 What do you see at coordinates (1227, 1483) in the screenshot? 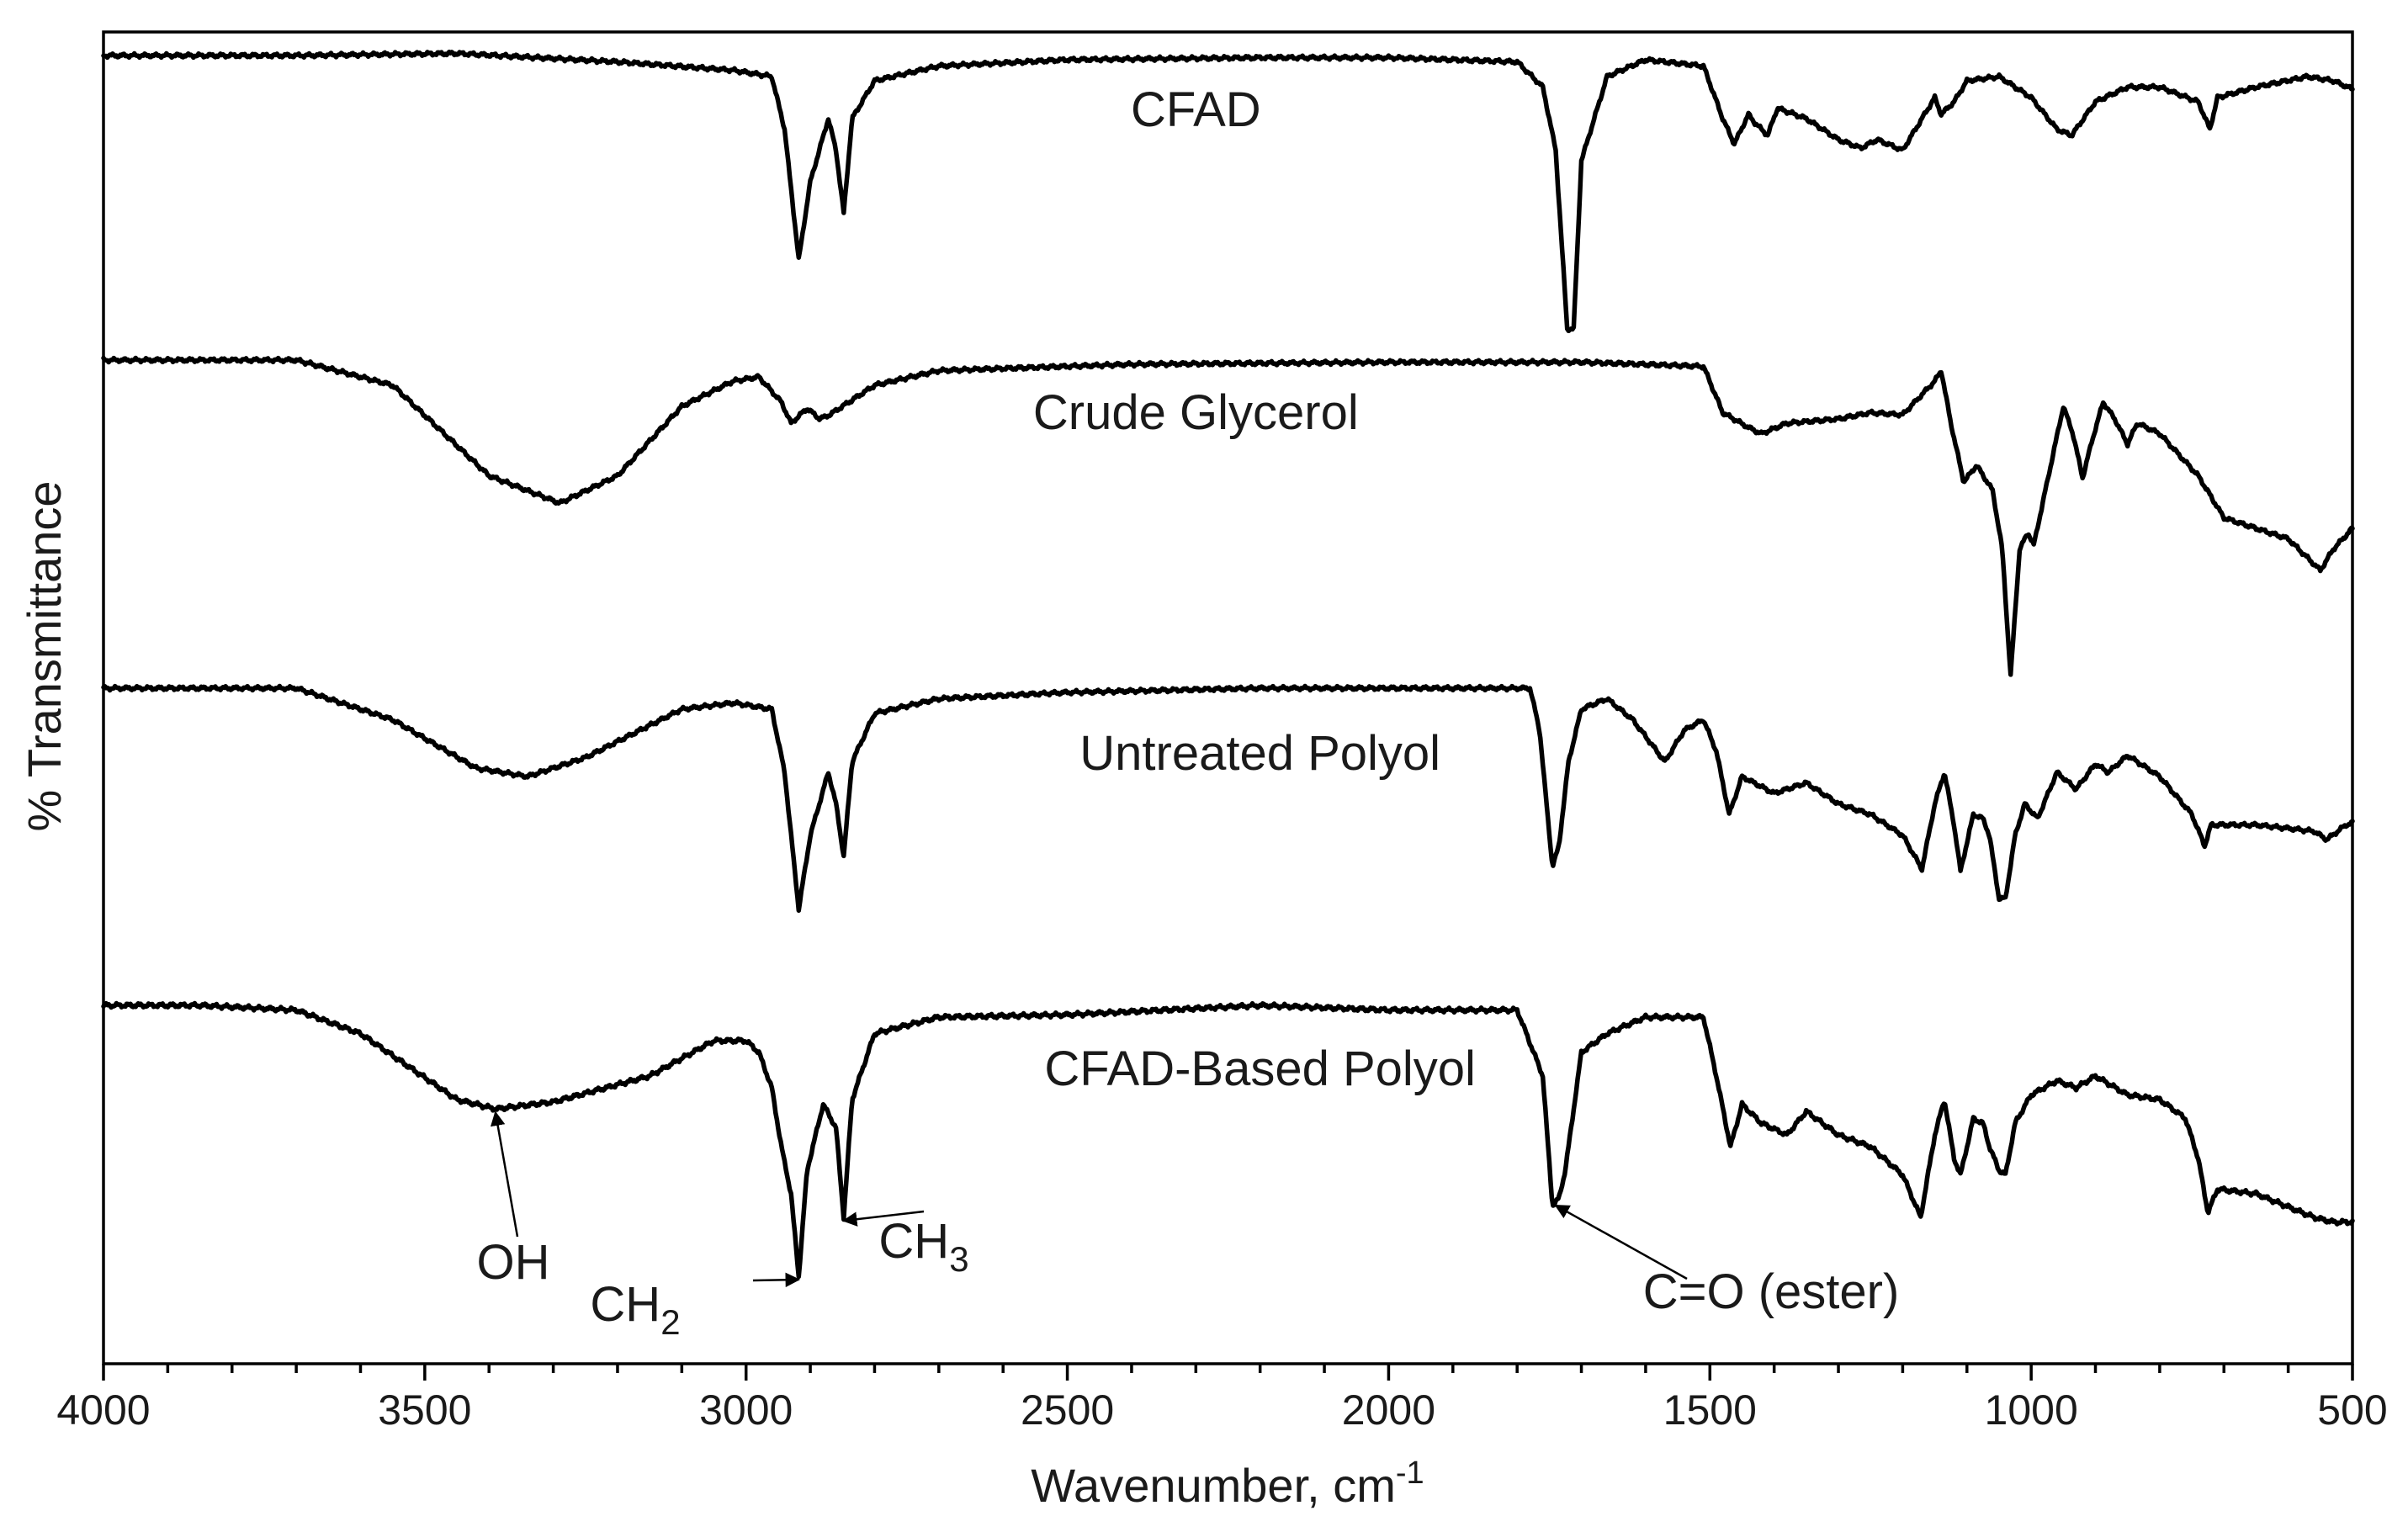
I see `x-axis-label: Wavenumber, cm-1` at bounding box center [1227, 1483].